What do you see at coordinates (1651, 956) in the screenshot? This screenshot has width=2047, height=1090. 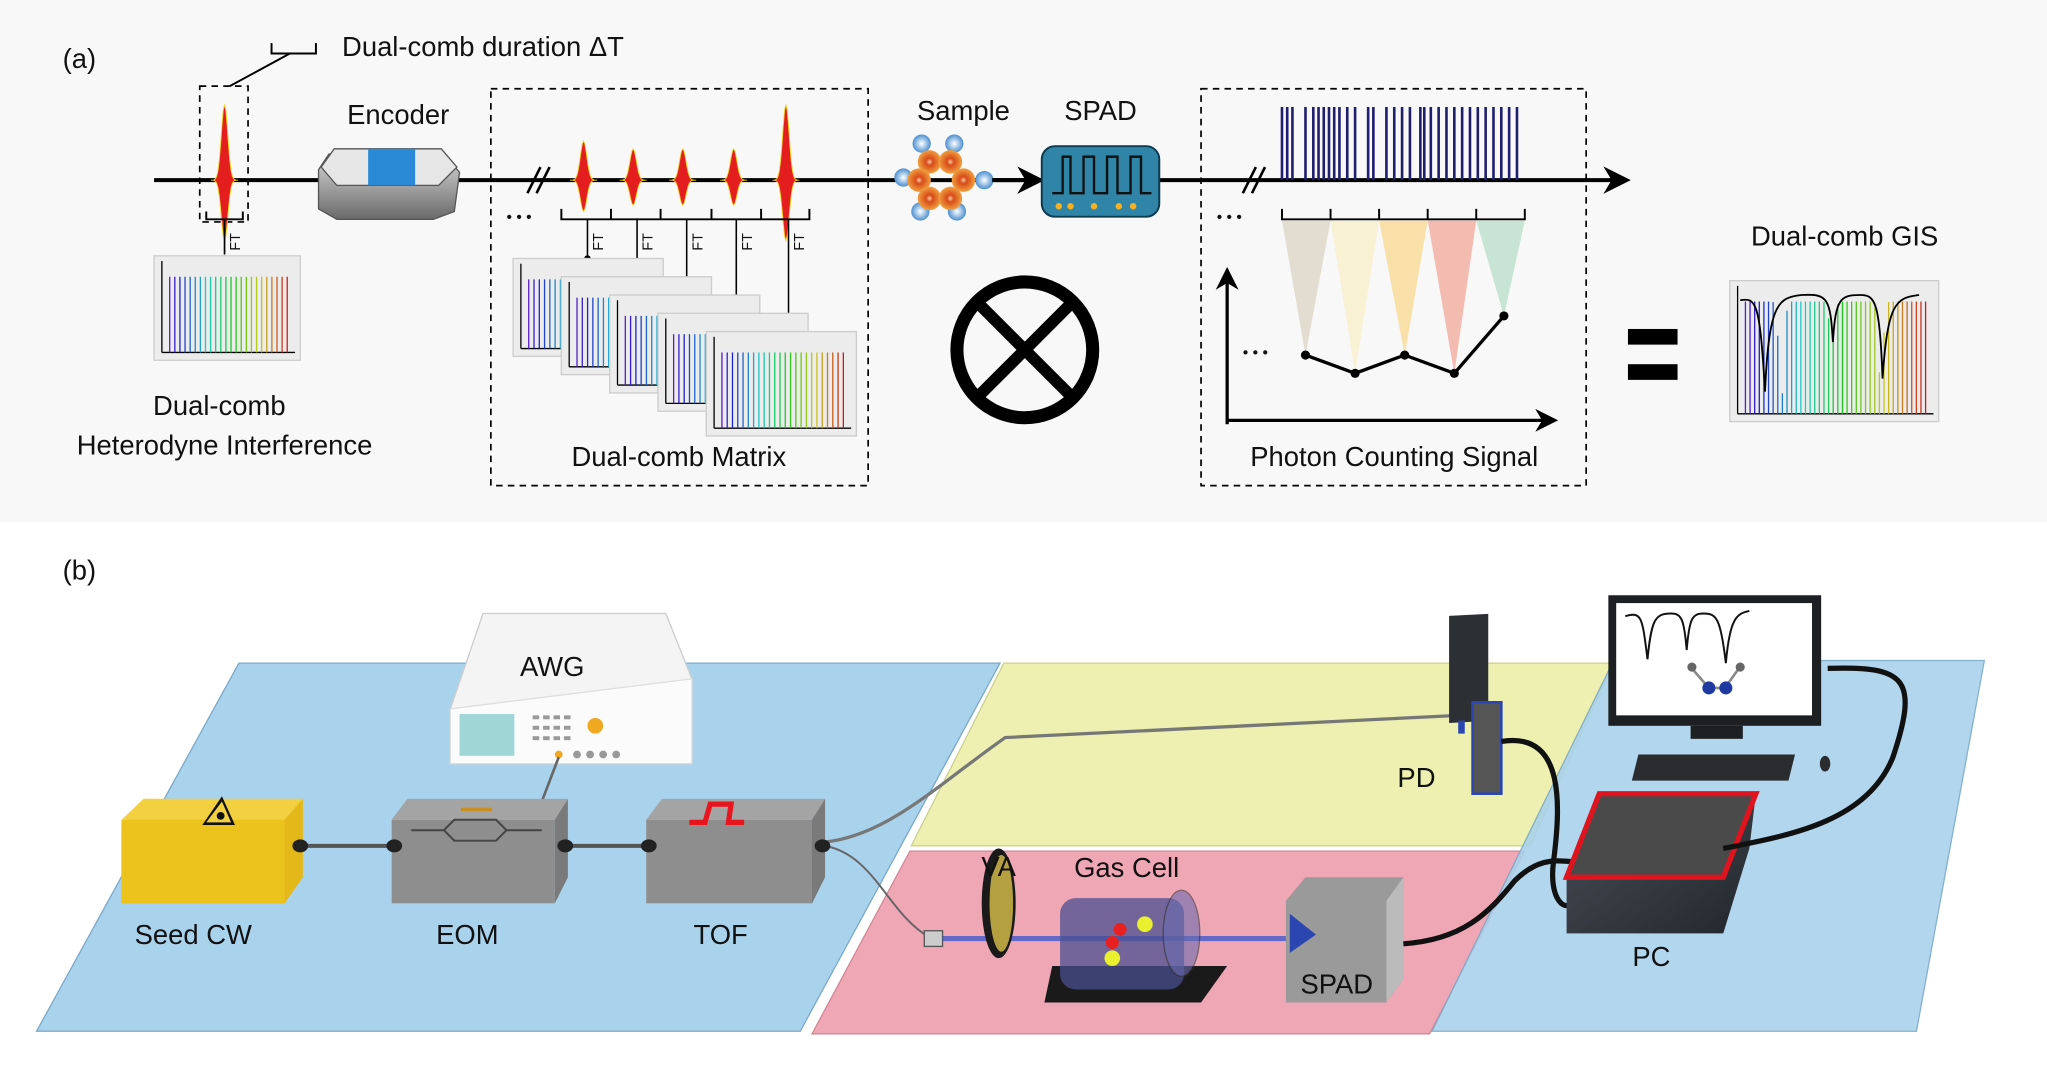 I see `pc-label: PC` at bounding box center [1651, 956].